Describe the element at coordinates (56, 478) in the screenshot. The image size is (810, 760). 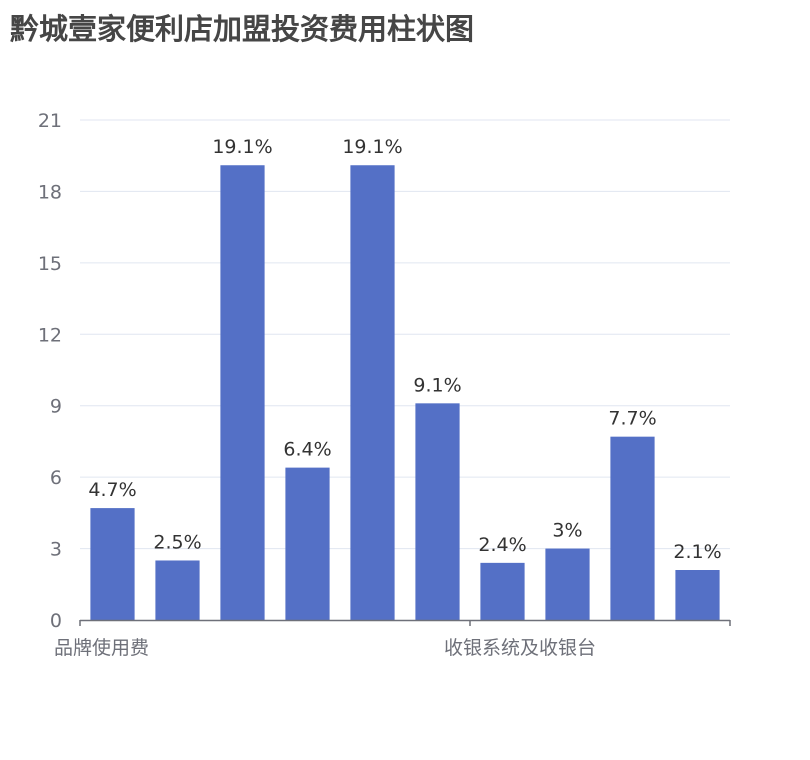
I see `y-tick-label: 6` at that location.